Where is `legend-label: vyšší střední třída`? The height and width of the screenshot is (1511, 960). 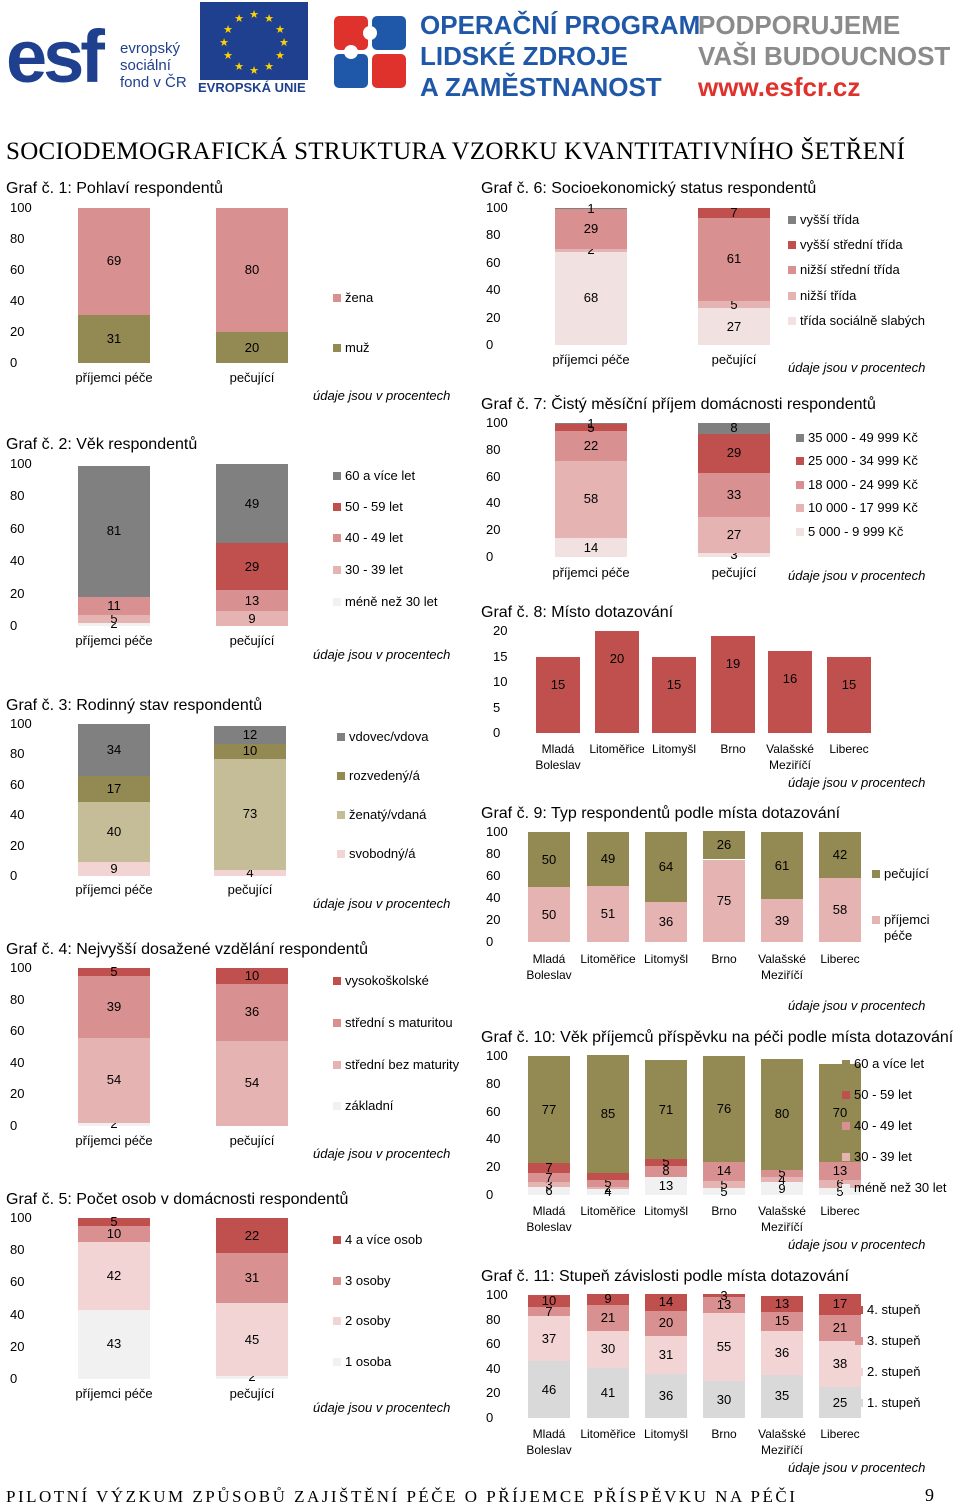 legend-label: vyšší střední třída is located at coordinates (851, 244).